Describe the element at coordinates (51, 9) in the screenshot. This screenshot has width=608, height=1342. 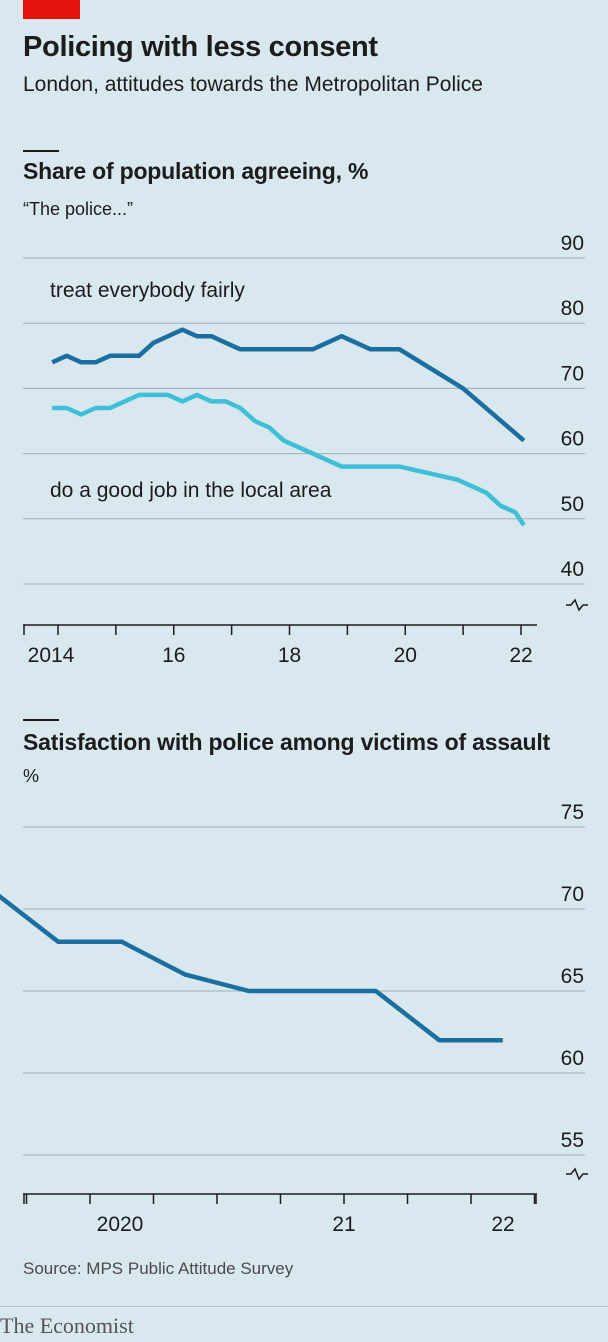
I see `brand-red-tag` at that location.